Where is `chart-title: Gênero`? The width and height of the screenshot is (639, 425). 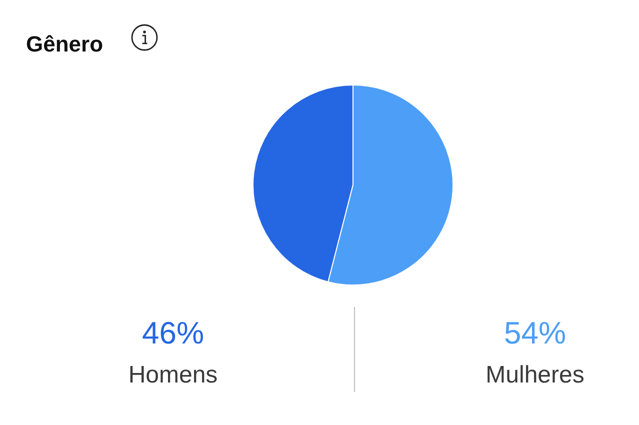
chart-title: Gênero is located at coordinates (65, 44).